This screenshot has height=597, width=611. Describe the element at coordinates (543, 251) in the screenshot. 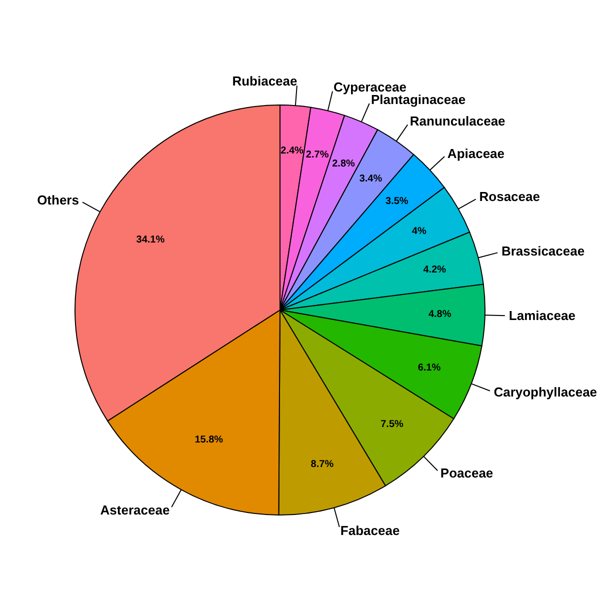

I see `slice-label: Brassicaceae` at that location.